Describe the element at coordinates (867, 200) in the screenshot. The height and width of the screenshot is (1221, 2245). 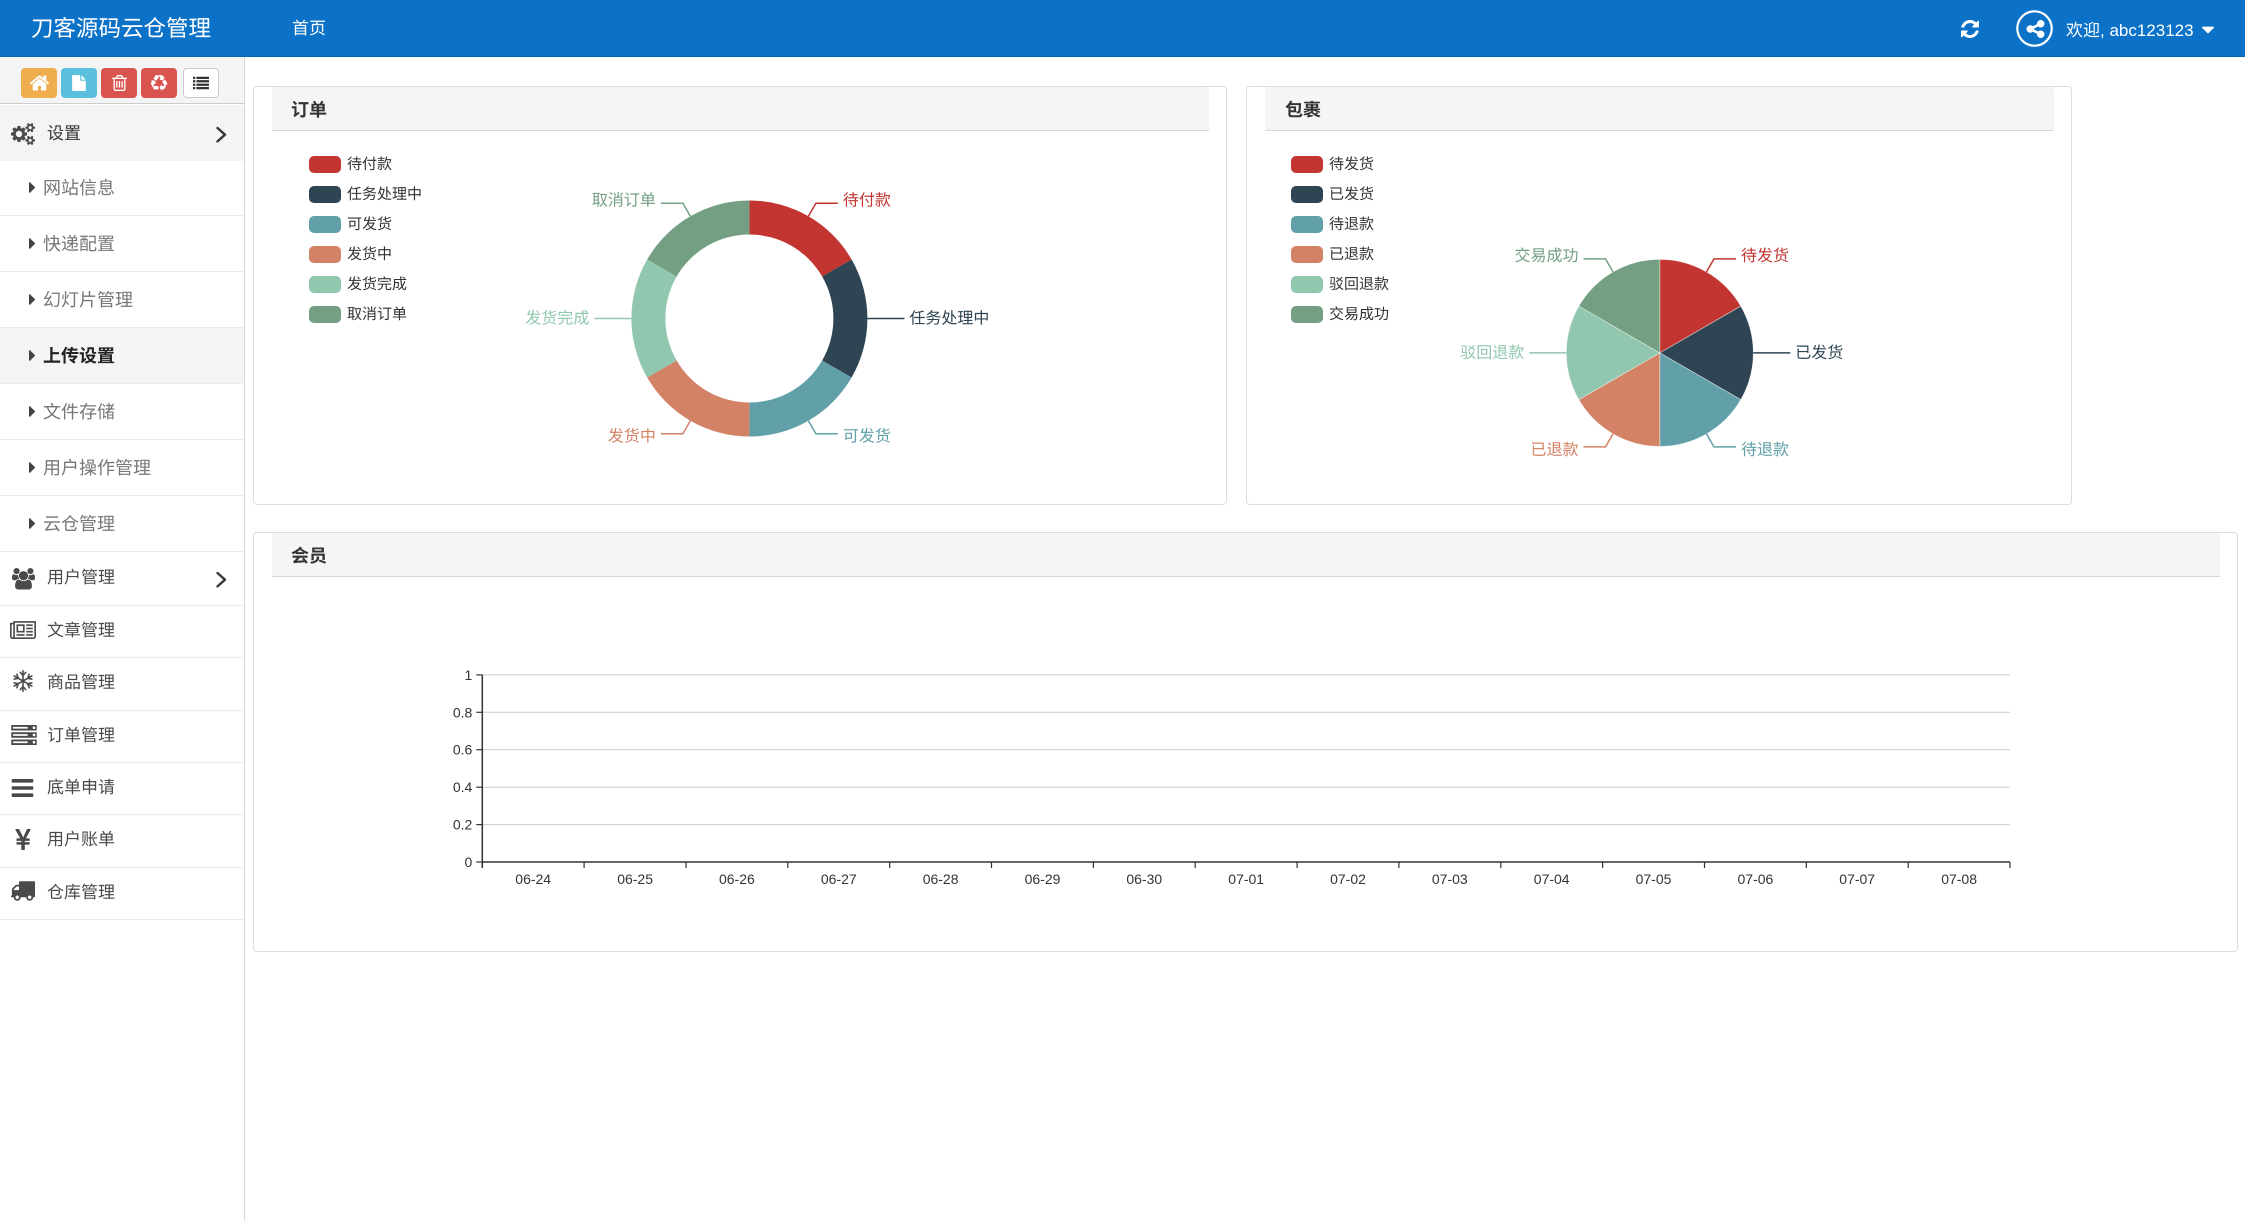
I see `svg-text: 待付款` at that location.